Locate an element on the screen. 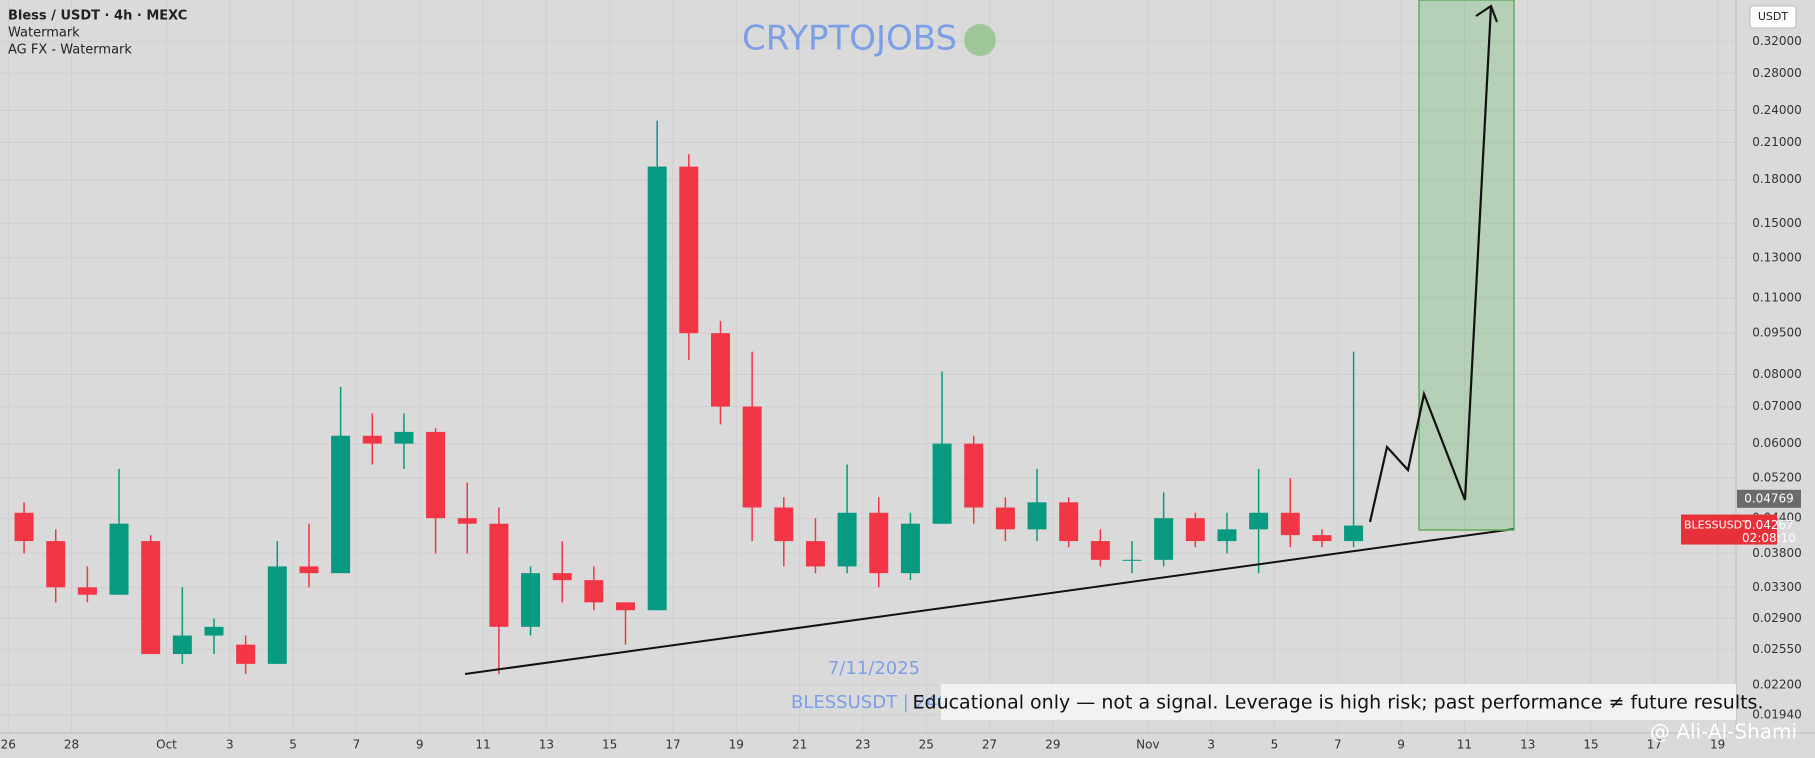 The width and height of the screenshot is (1815, 758). last-price: 0.04267 is located at coordinates (1769, 525).